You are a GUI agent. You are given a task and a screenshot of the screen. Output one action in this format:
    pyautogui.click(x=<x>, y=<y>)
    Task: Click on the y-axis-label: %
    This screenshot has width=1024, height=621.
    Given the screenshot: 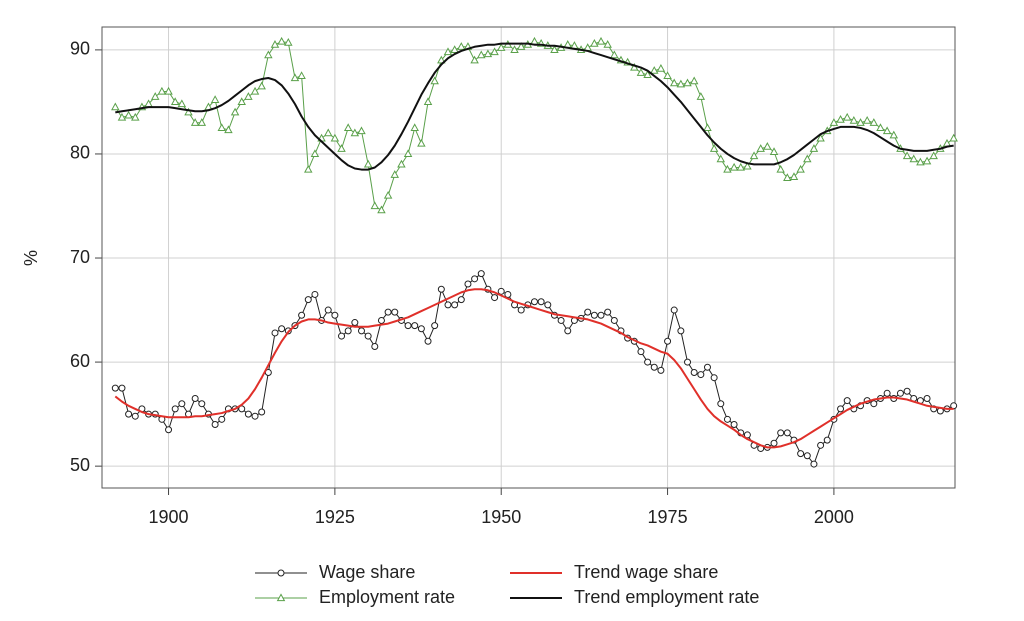 What is the action you would take?
    pyautogui.click(x=31, y=258)
    